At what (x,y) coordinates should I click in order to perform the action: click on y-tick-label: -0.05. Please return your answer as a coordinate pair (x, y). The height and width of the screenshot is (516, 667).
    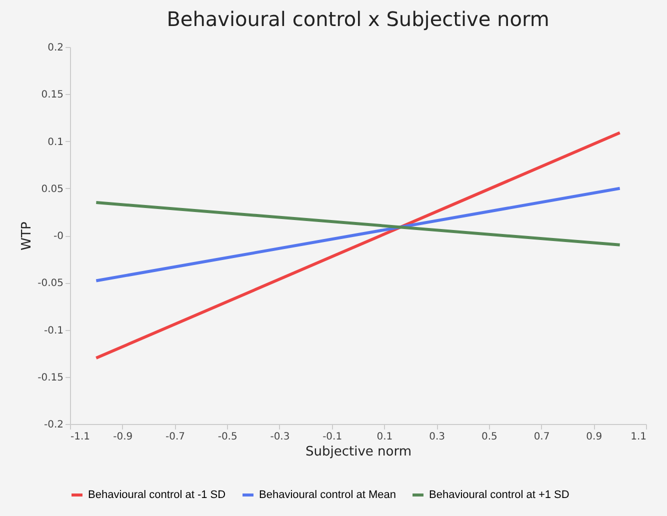
    Looking at the image, I should click on (51, 284).